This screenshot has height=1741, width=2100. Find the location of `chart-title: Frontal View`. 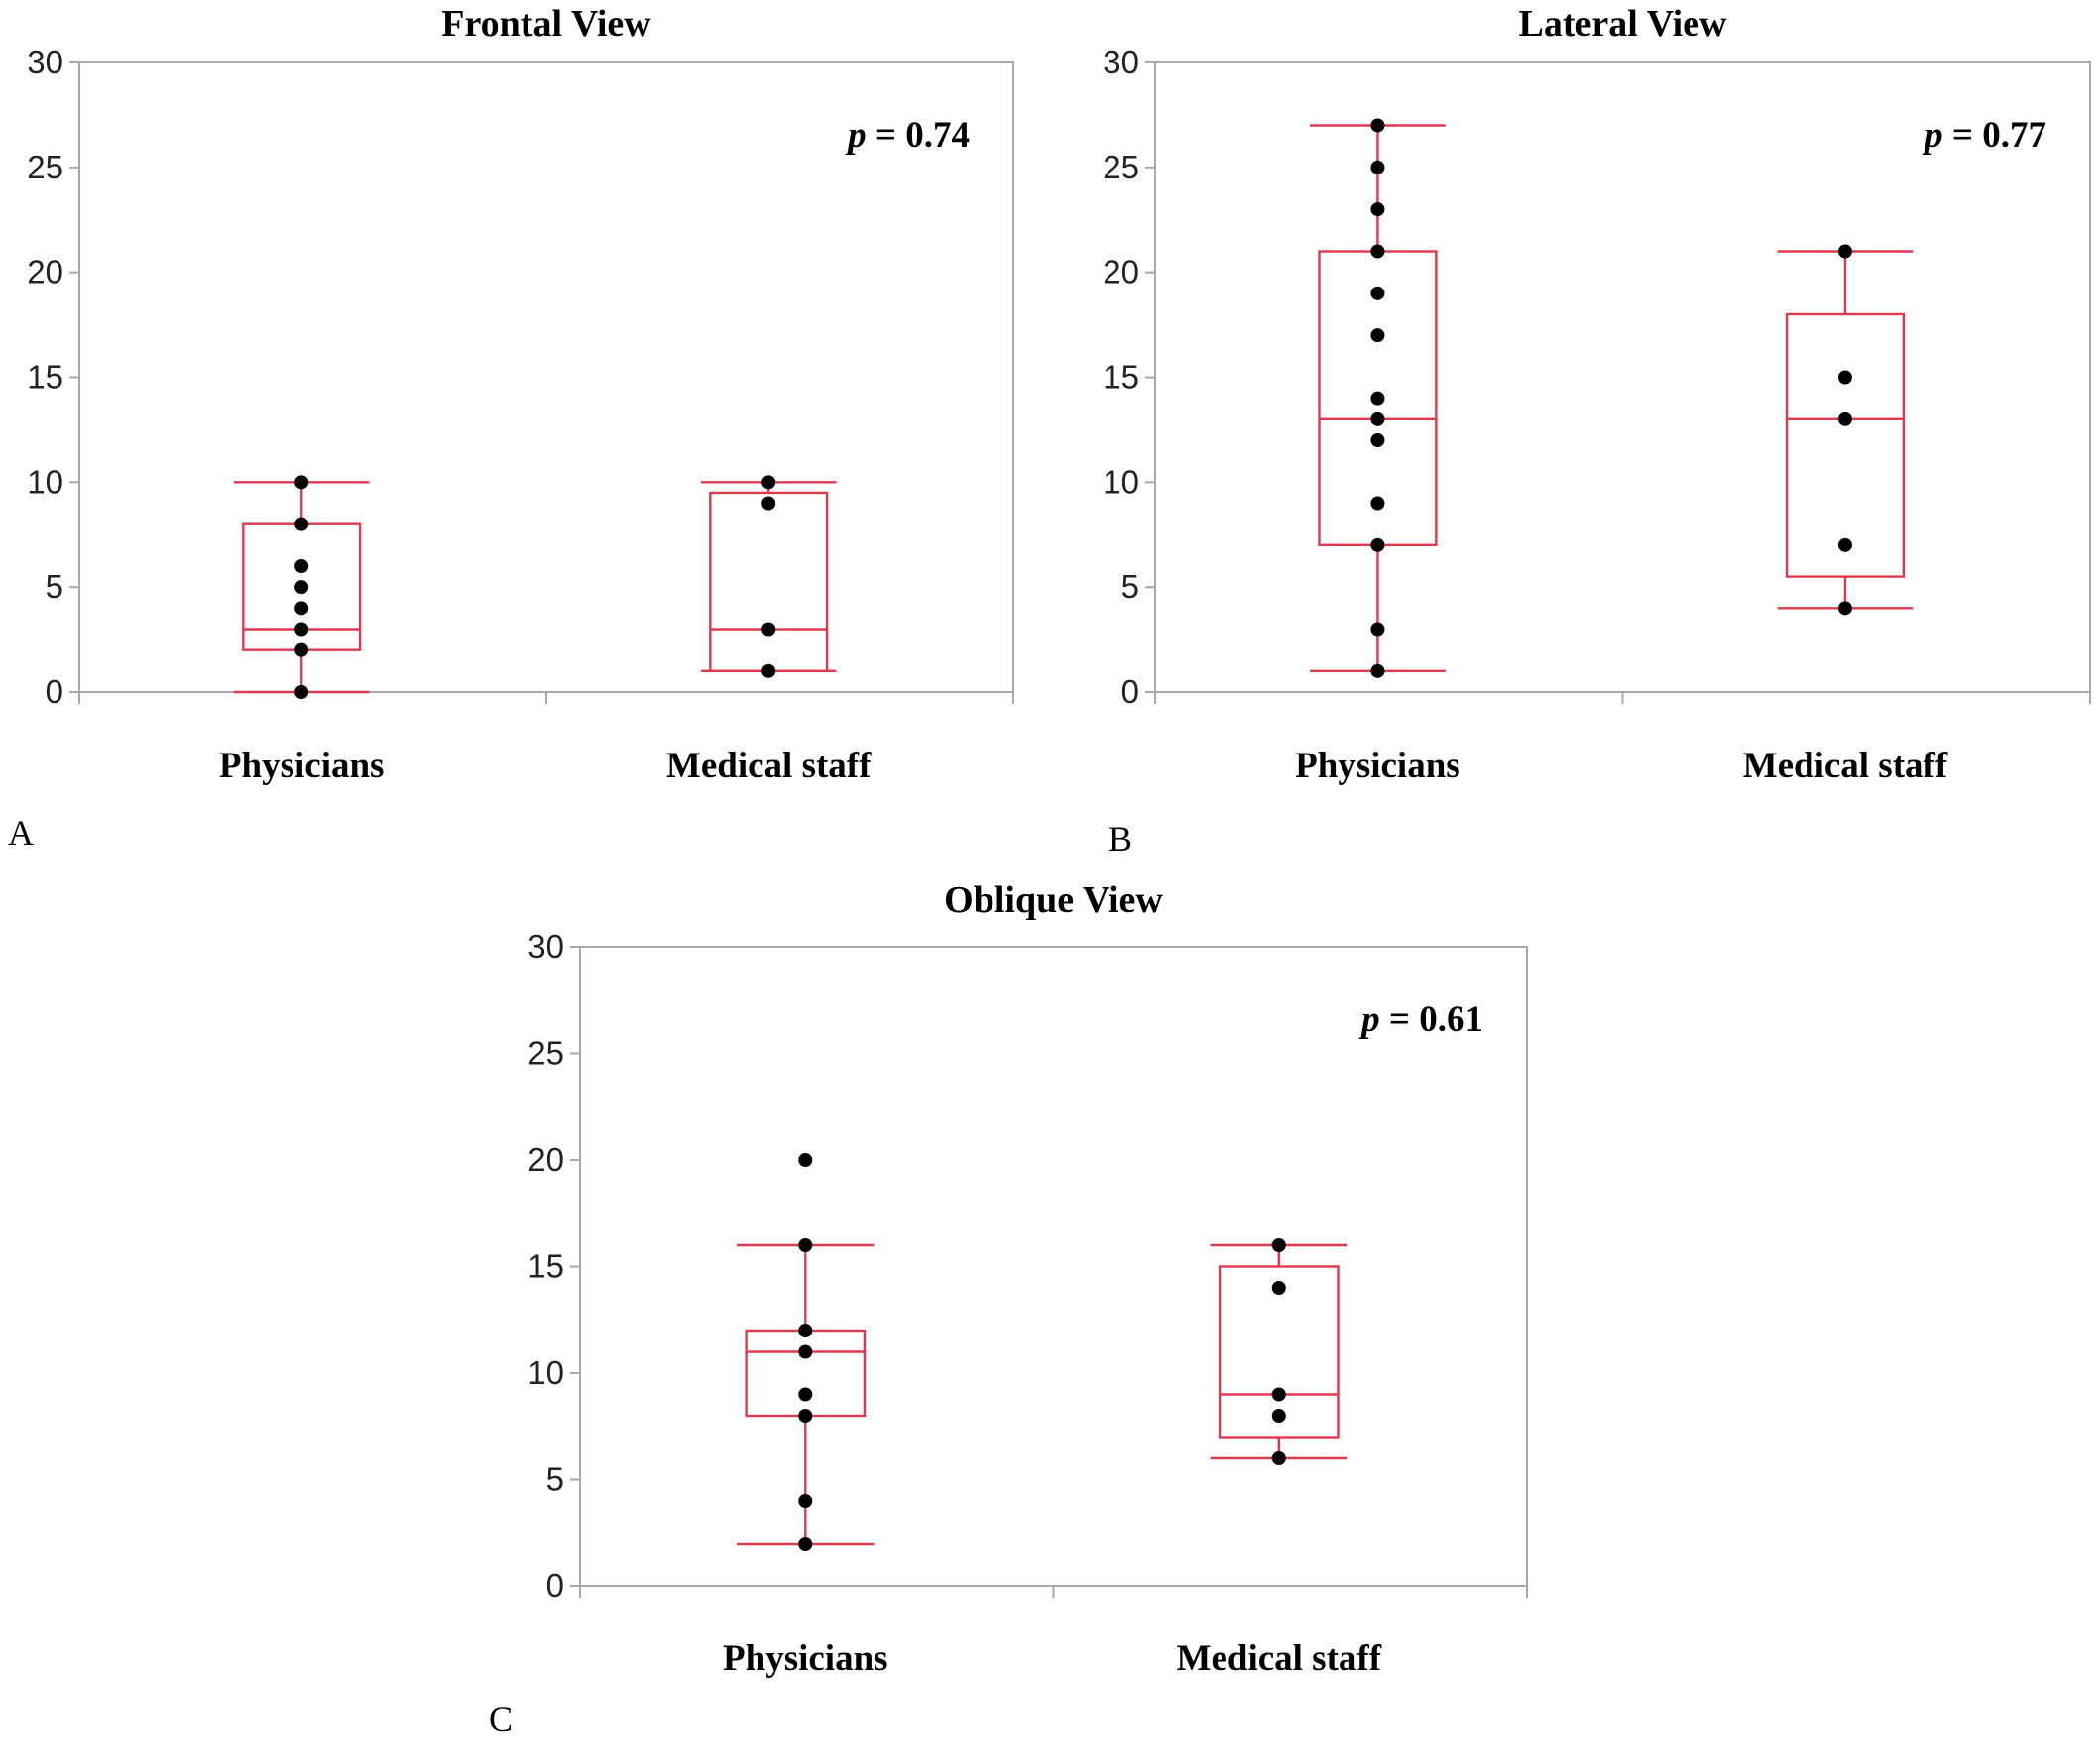

chart-title: Frontal View is located at coordinates (546, 24).